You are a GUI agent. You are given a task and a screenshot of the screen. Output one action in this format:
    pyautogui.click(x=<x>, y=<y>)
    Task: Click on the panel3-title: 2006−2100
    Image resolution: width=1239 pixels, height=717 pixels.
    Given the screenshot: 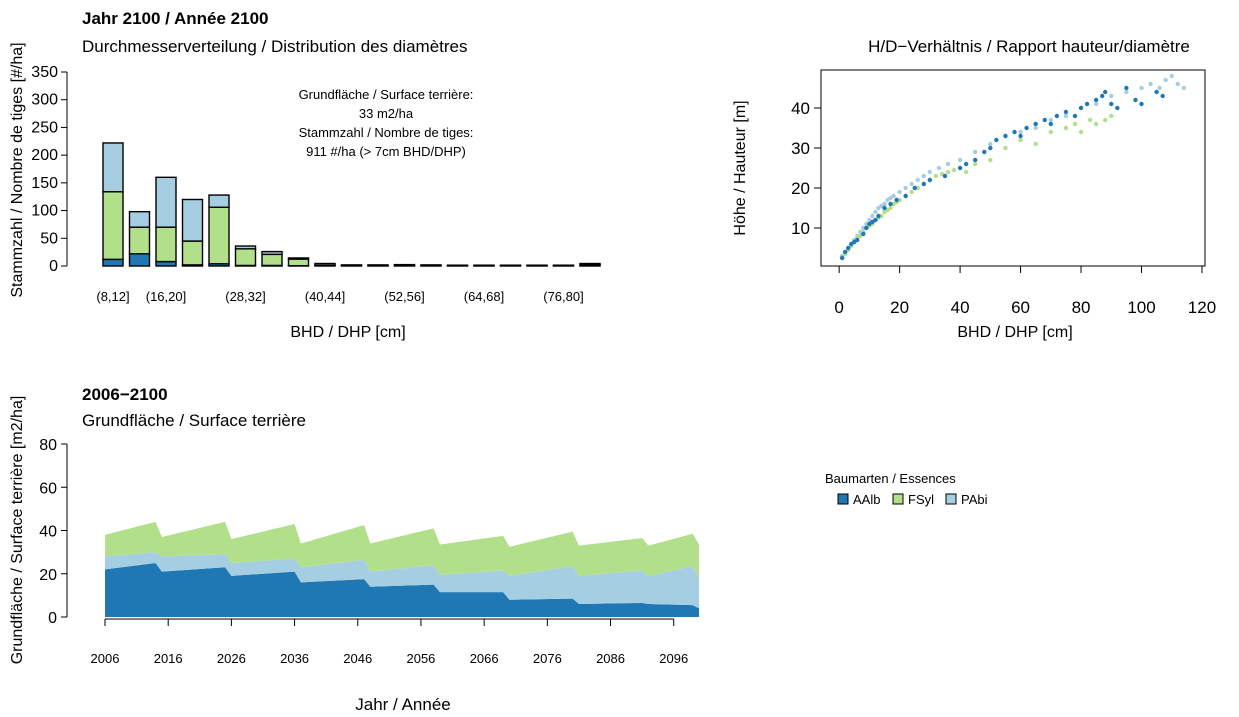 What is the action you would take?
    pyautogui.click(x=125, y=394)
    